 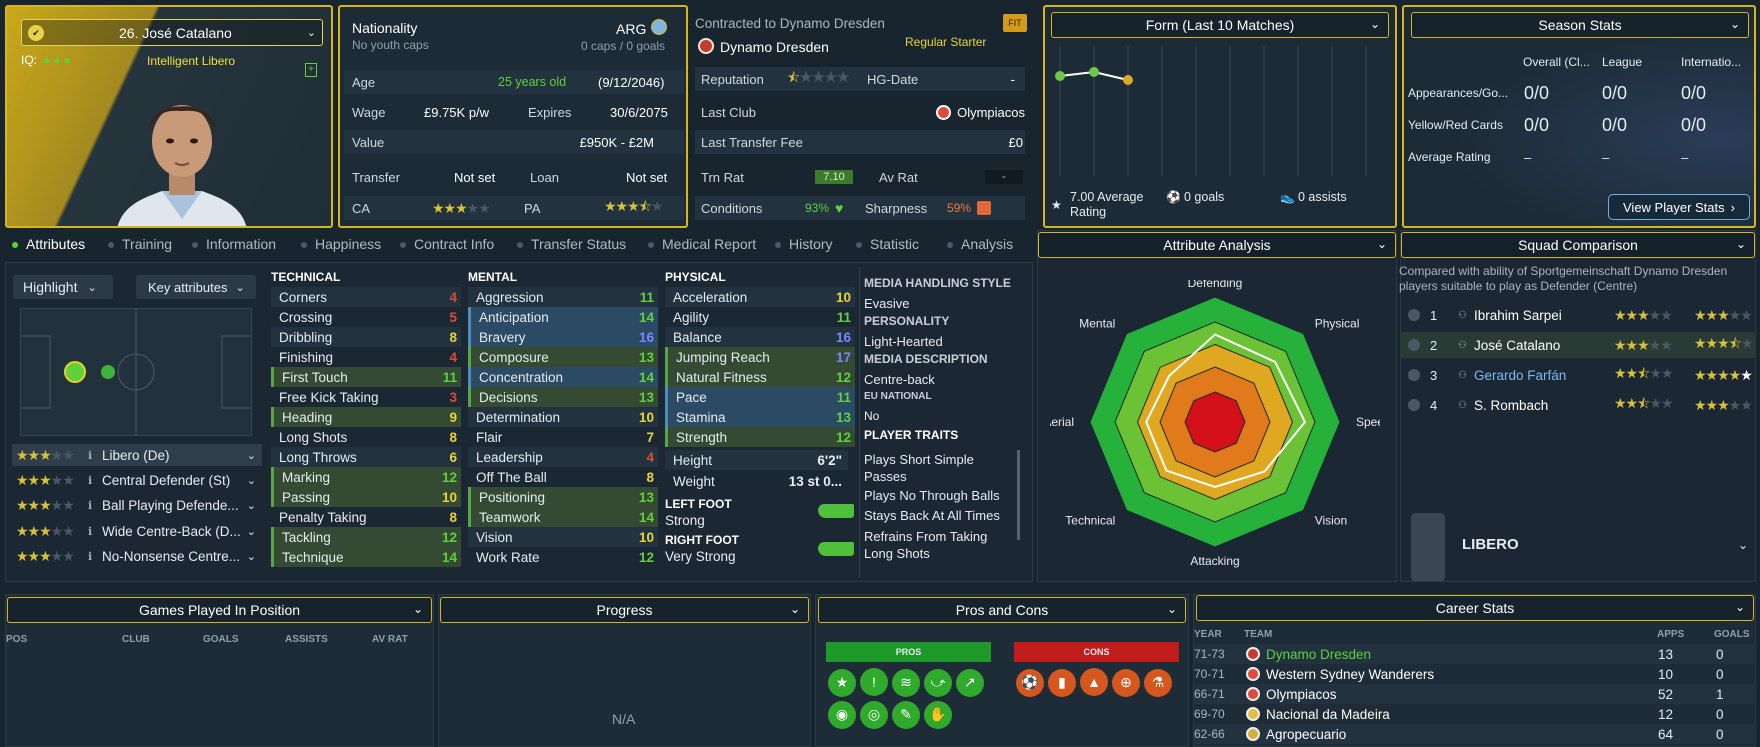 I want to click on squad-ca-stars: ★★⯪★★, so click(x=1643, y=373).